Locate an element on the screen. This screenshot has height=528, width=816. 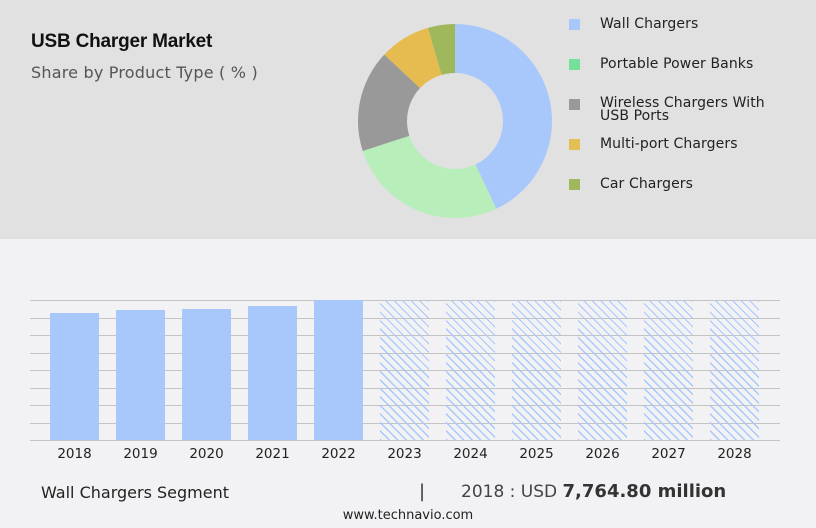
gridline is located at coordinates (405, 440).